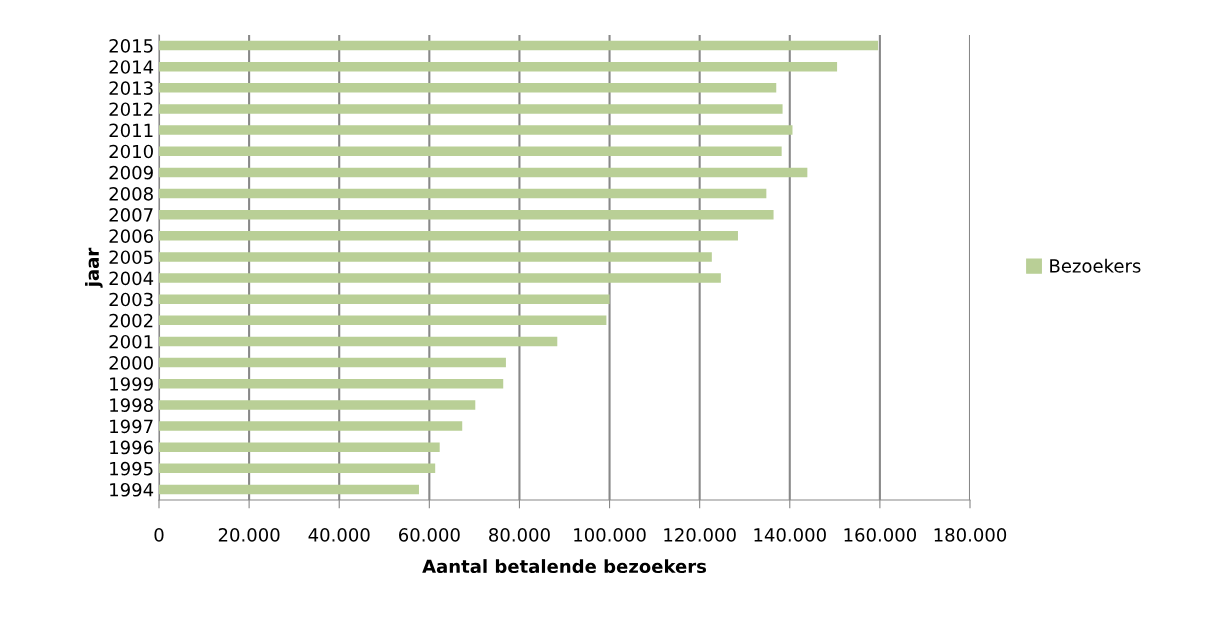  I want to click on y-tick-label: 2009, so click(131, 172).